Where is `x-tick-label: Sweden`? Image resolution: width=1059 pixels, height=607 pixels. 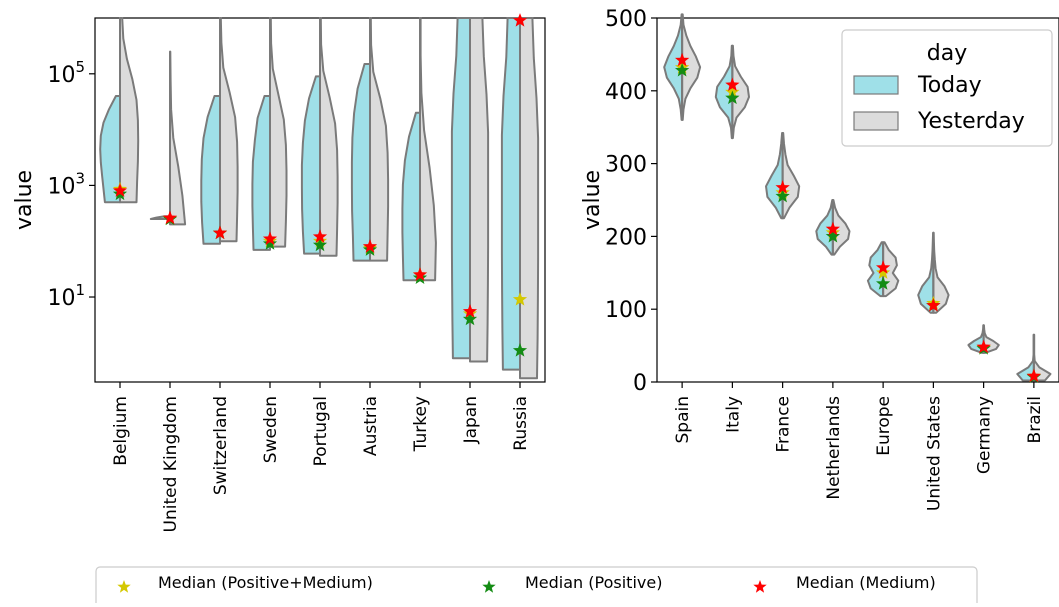 x-tick-label: Sweden is located at coordinates (271, 429).